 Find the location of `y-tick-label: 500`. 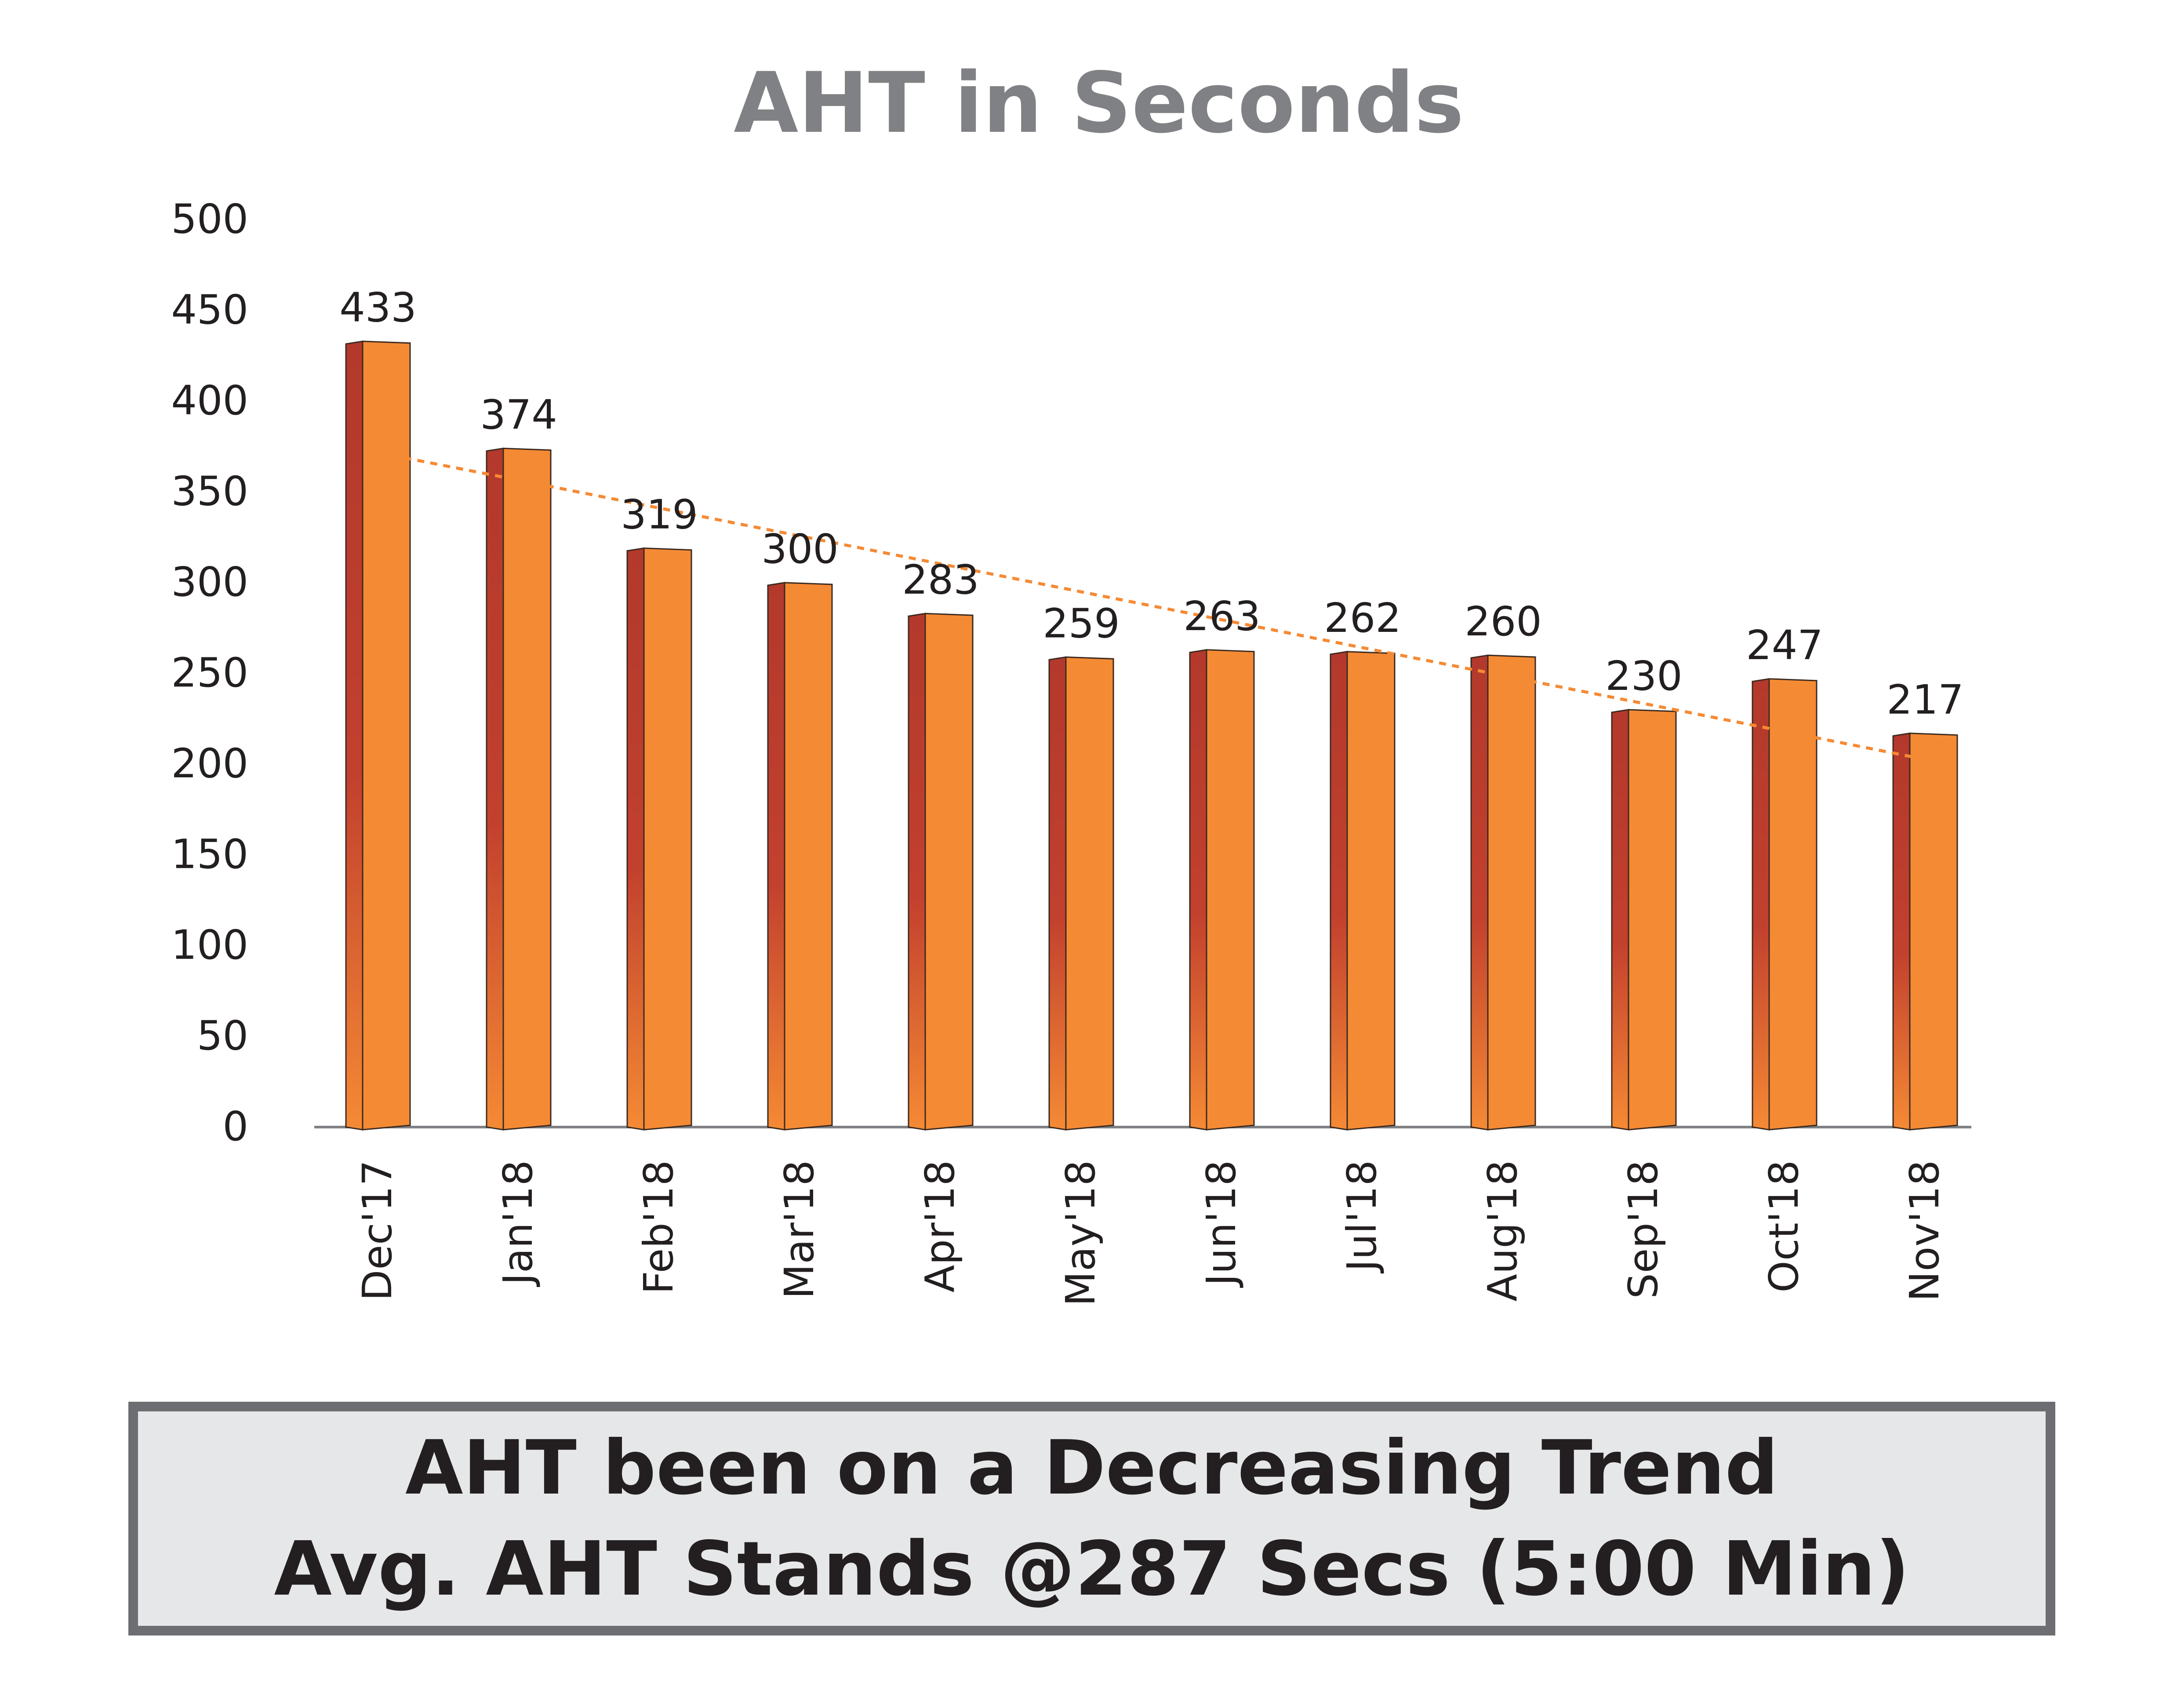

y-tick-label: 500 is located at coordinates (209, 219).